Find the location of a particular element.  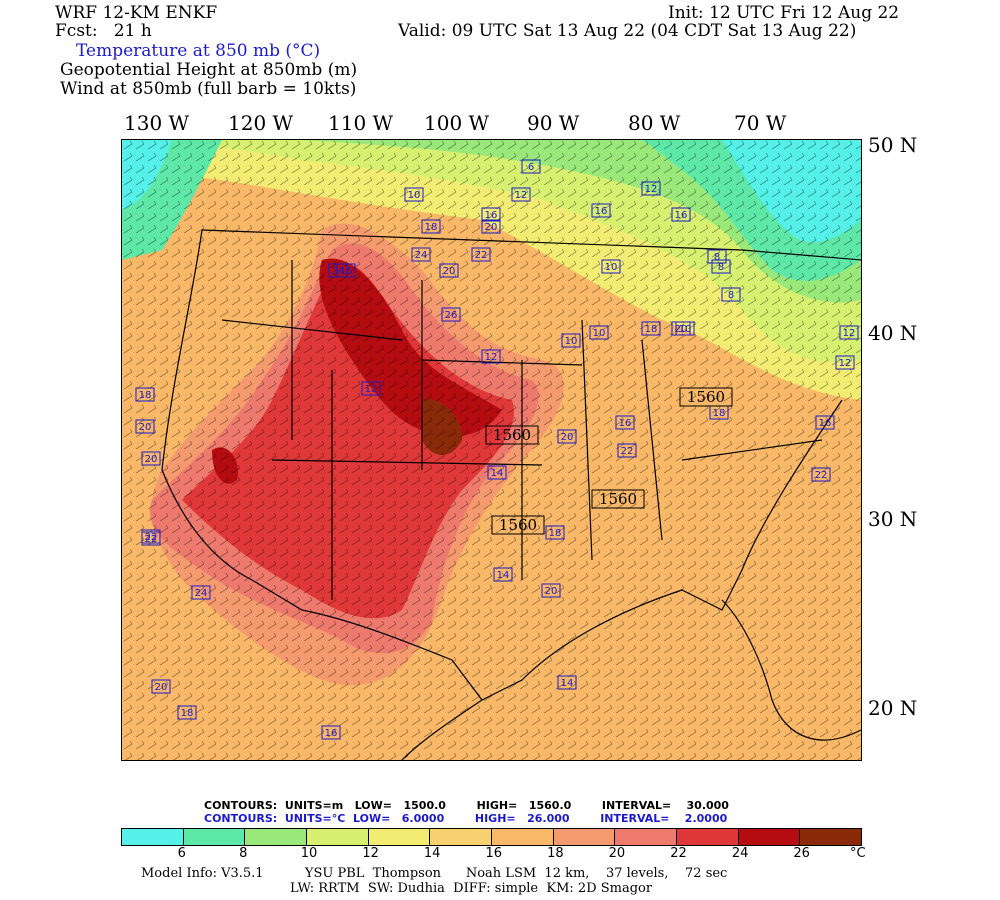

florida-cuba-coast is located at coordinates (791, 670).